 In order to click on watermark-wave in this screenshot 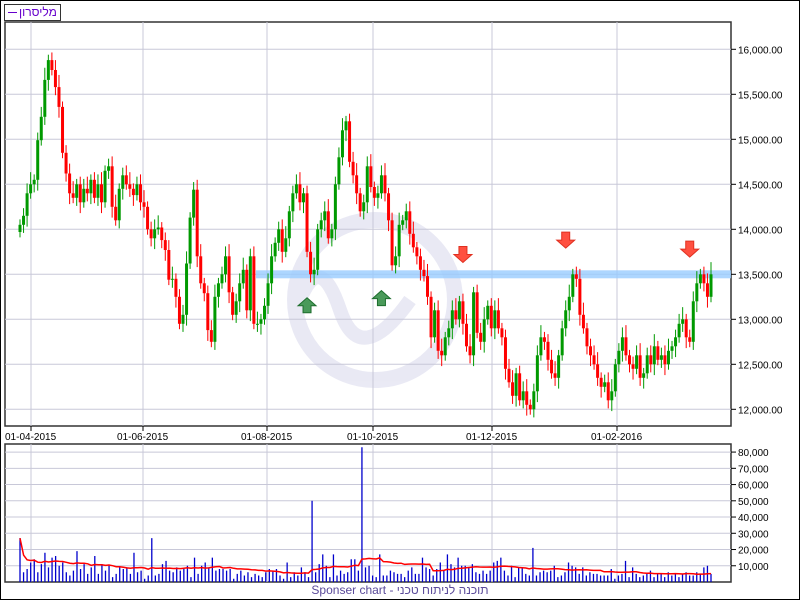, I will do `click(354, 307)`.